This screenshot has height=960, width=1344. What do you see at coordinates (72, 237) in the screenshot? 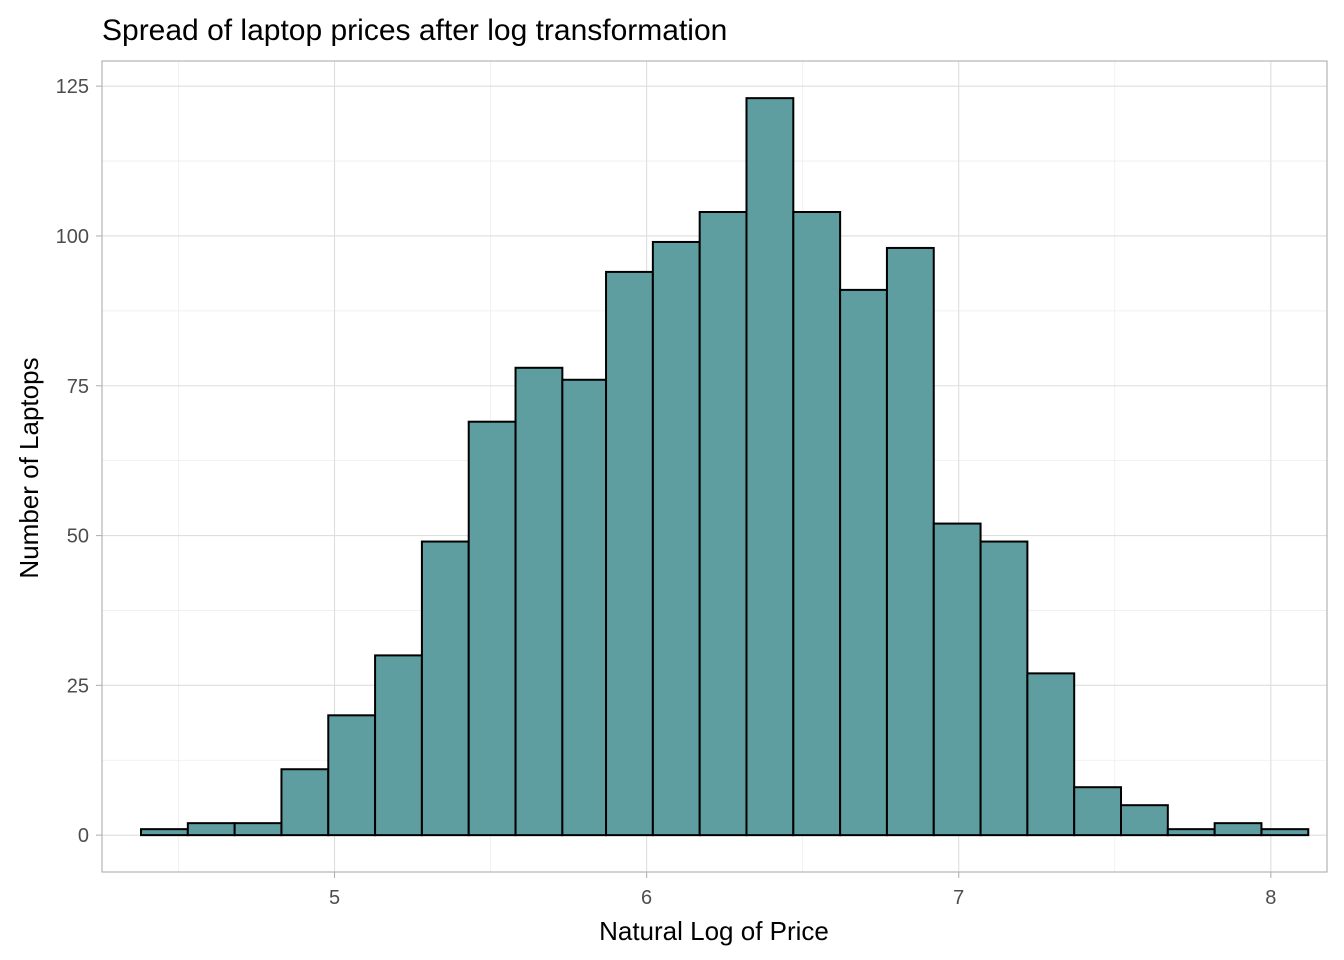
I see `y-tick-label: 100` at bounding box center [72, 237].